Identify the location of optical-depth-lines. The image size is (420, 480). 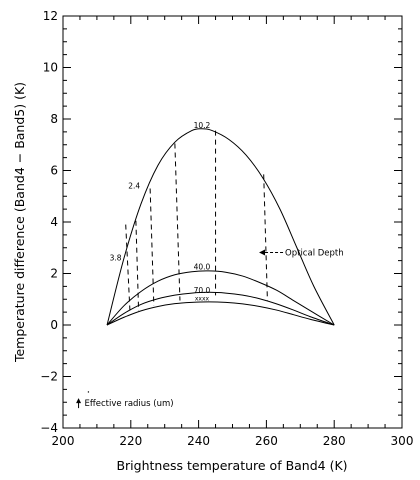
(196, 222).